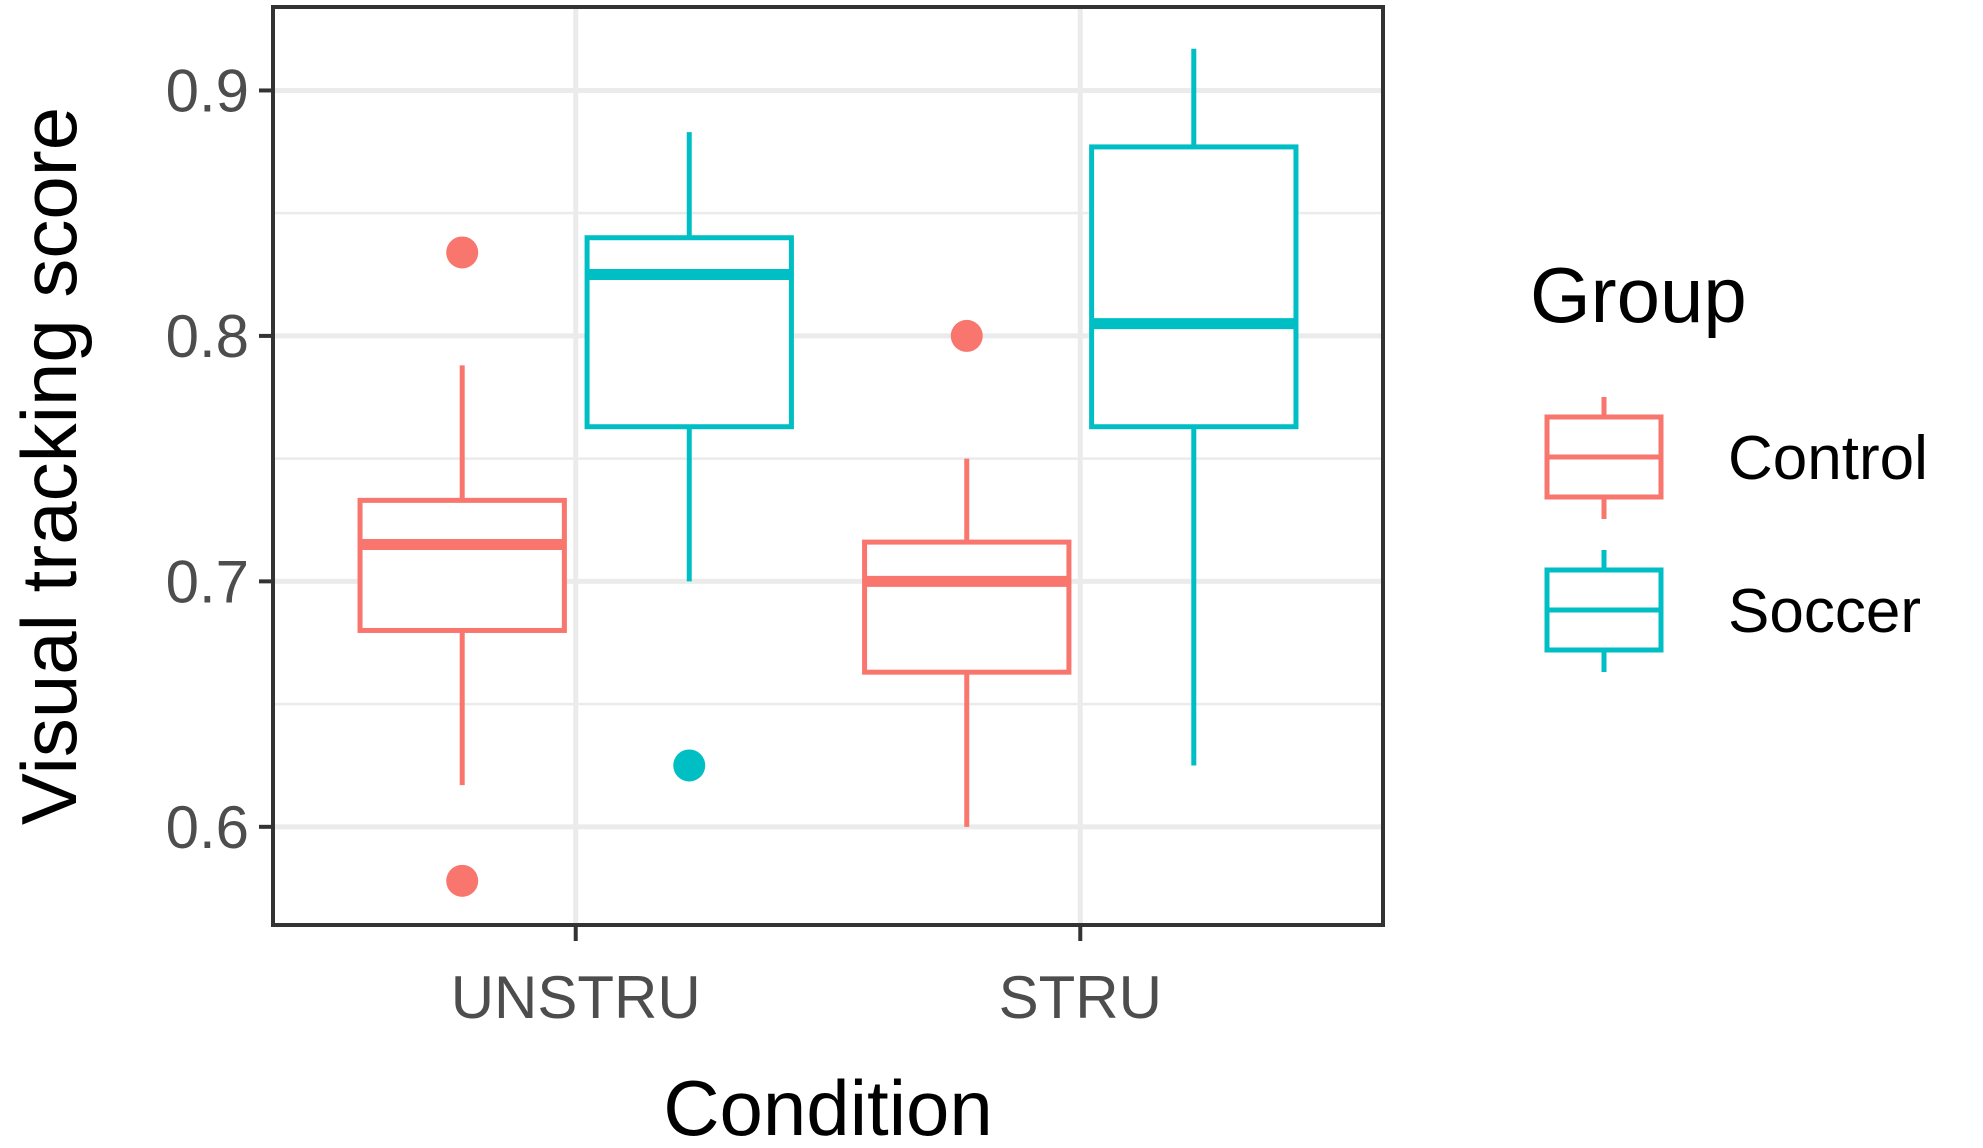 The width and height of the screenshot is (1983, 1148). I want to click on y-tick-label: 0.8, so click(207, 336).